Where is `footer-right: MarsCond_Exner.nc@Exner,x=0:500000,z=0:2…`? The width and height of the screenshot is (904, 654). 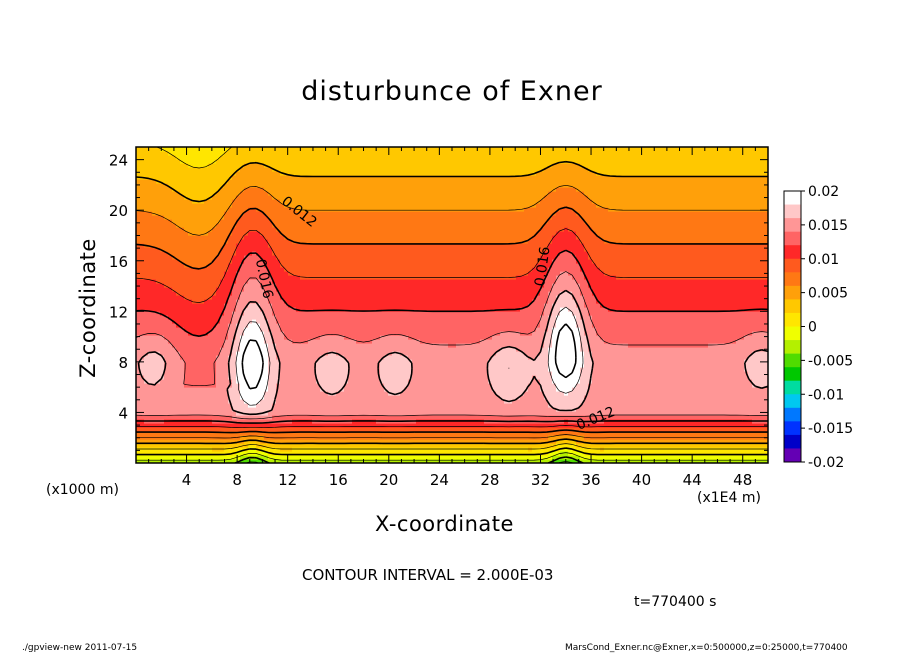 footer-right: MarsCond_Exner.nc@Exner,x=0:500000,z=0:2… is located at coordinates (706, 648).